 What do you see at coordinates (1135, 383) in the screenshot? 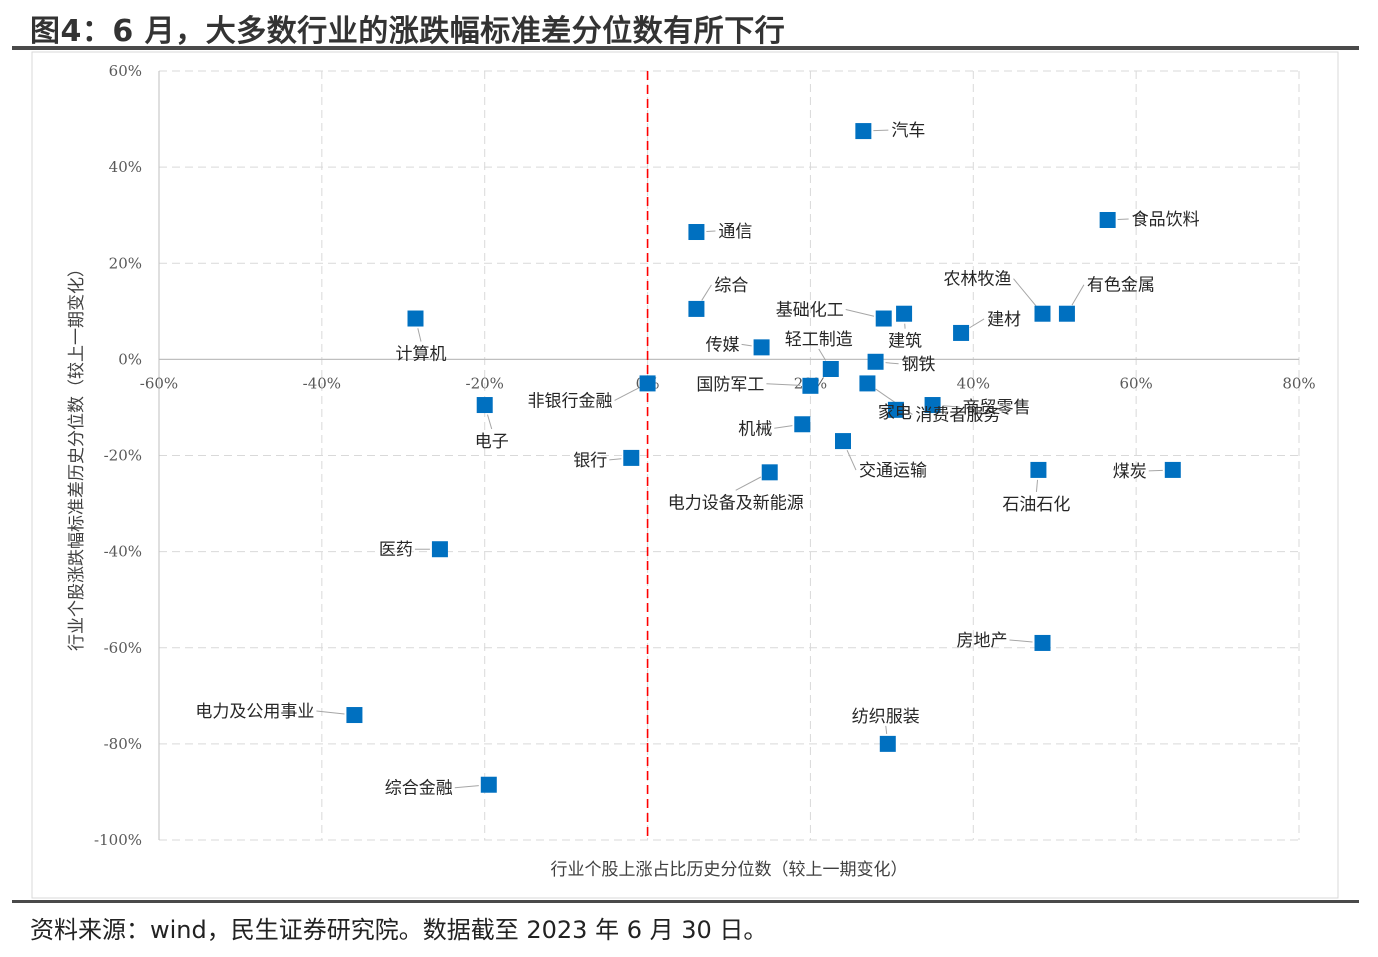
I see `x-tick-label: 60%` at bounding box center [1135, 383].